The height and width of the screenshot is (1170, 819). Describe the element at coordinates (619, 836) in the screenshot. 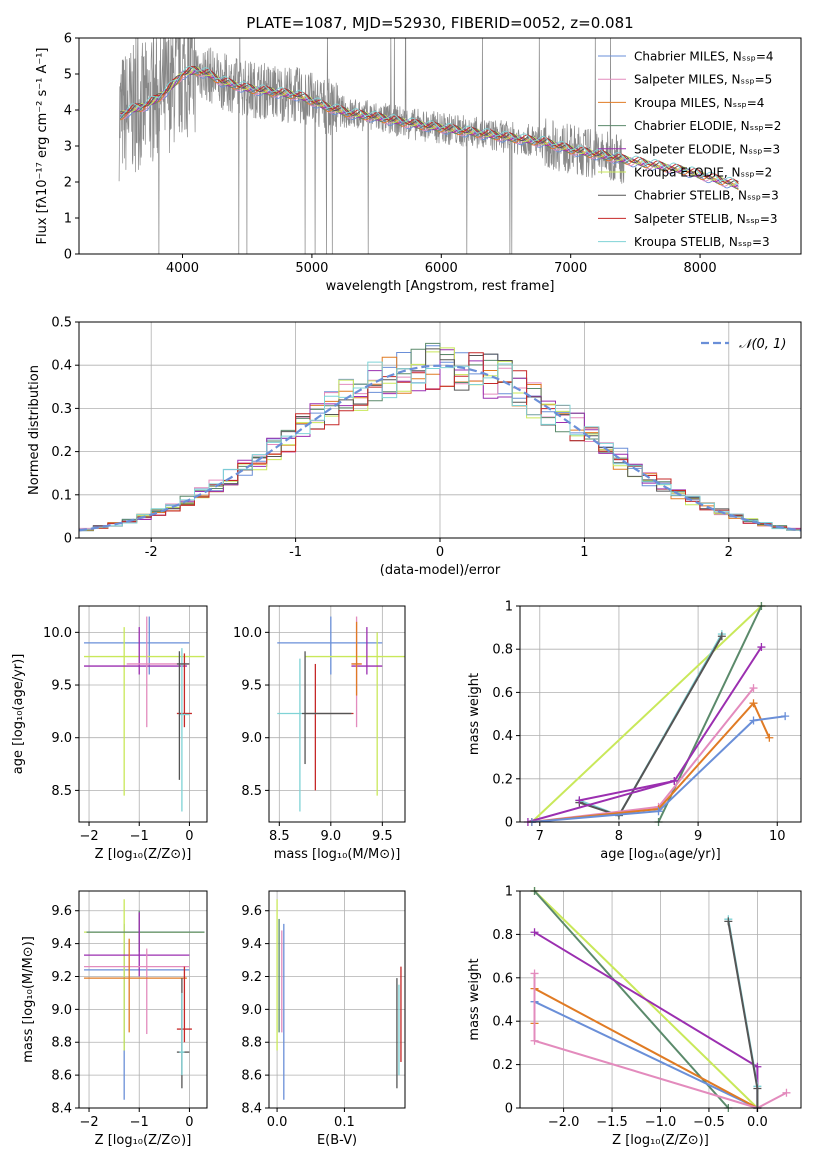

I see `x-tick-label: 8` at that location.